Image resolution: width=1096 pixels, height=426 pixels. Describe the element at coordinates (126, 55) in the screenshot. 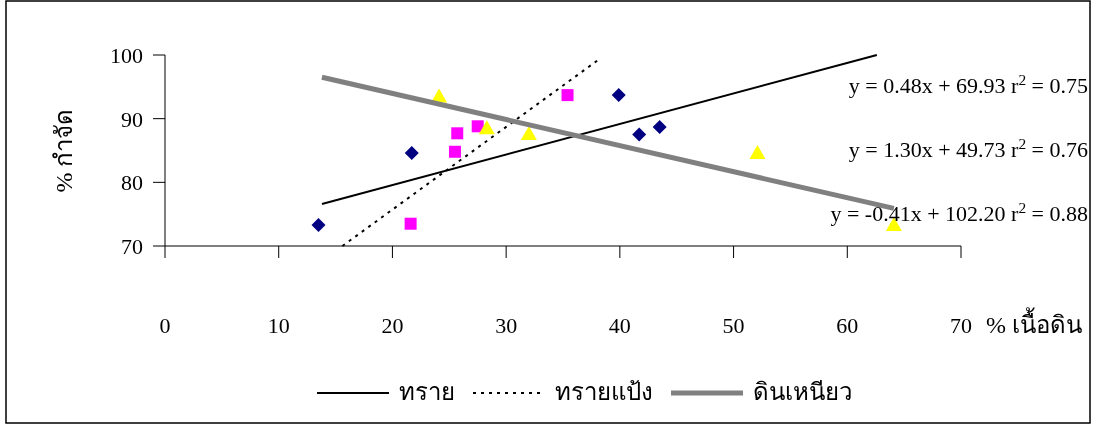

I see `y-tick-label: 100` at that location.